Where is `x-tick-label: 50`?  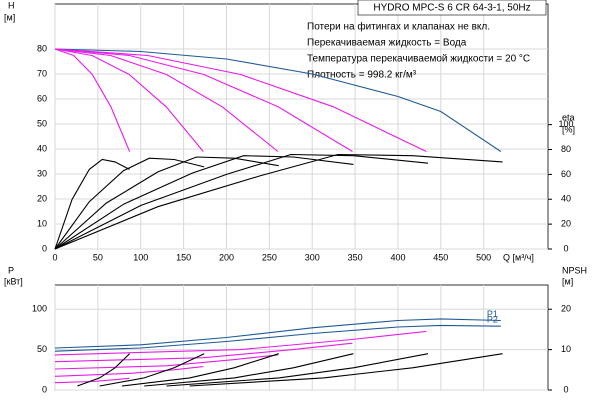 x-tick-label: 50 is located at coordinates (98, 257).